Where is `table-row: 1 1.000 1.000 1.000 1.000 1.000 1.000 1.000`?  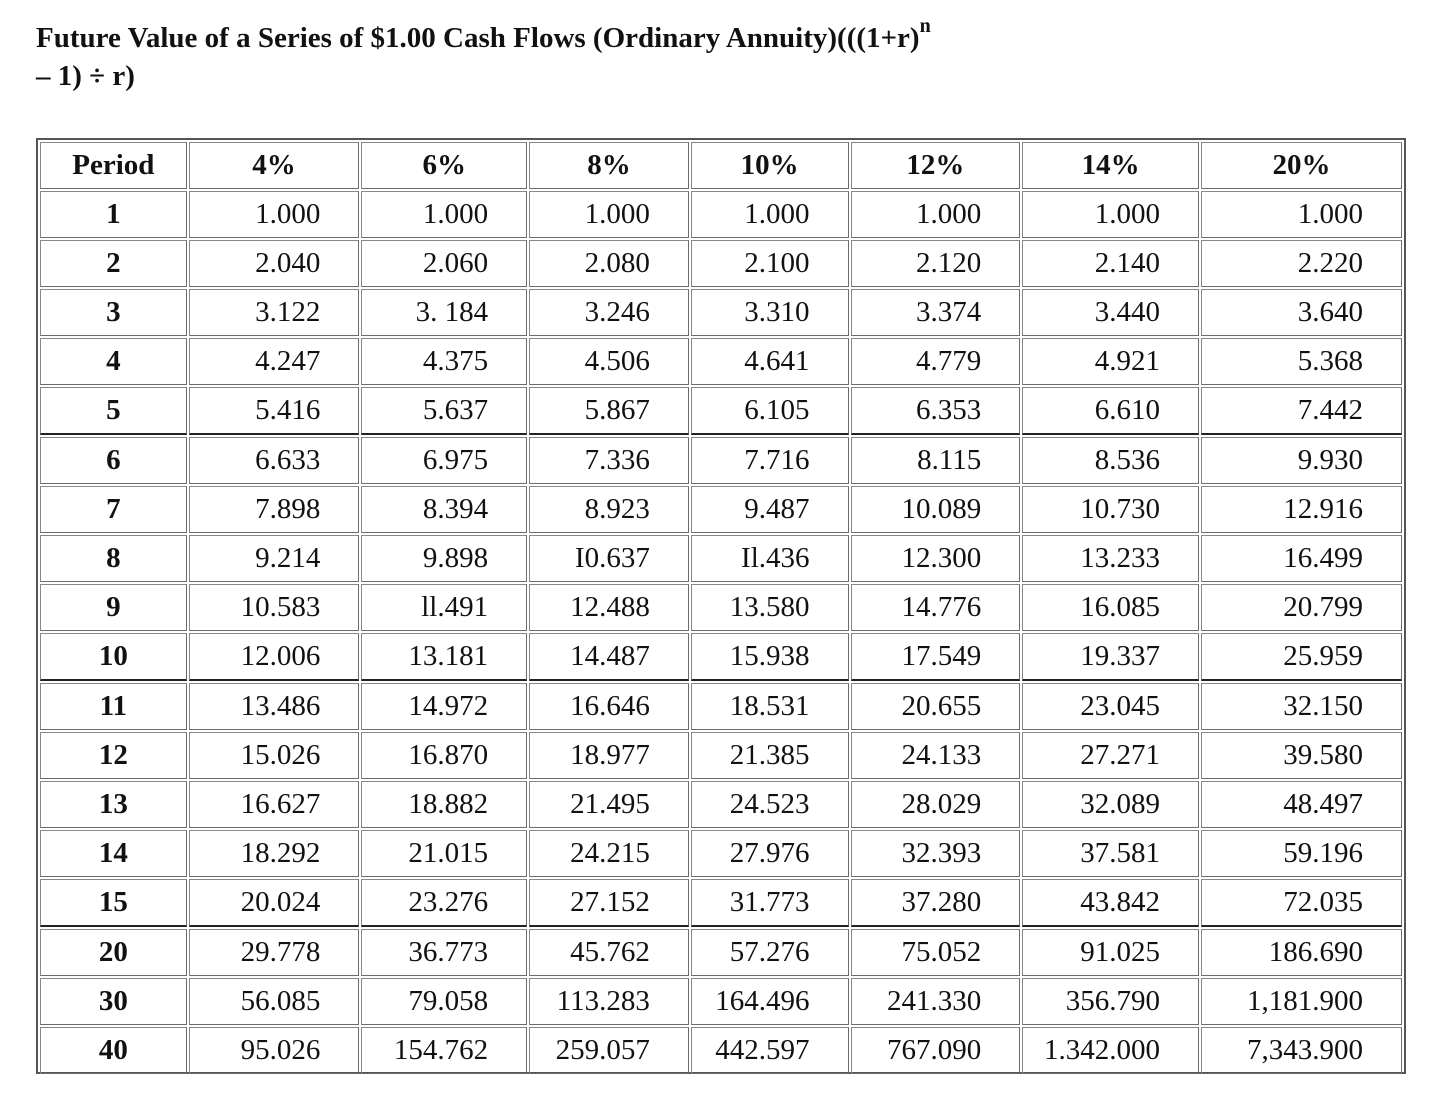
table-row: 1 1.000 1.000 1.000 1.000 1.000 1.000 1.000 is located at coordinates (721, 214).